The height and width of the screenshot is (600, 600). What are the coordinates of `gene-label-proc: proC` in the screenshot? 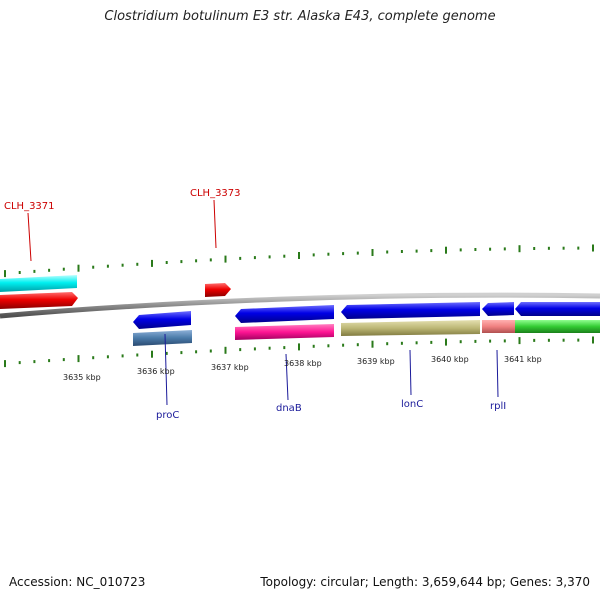 It's located at (167, 415).